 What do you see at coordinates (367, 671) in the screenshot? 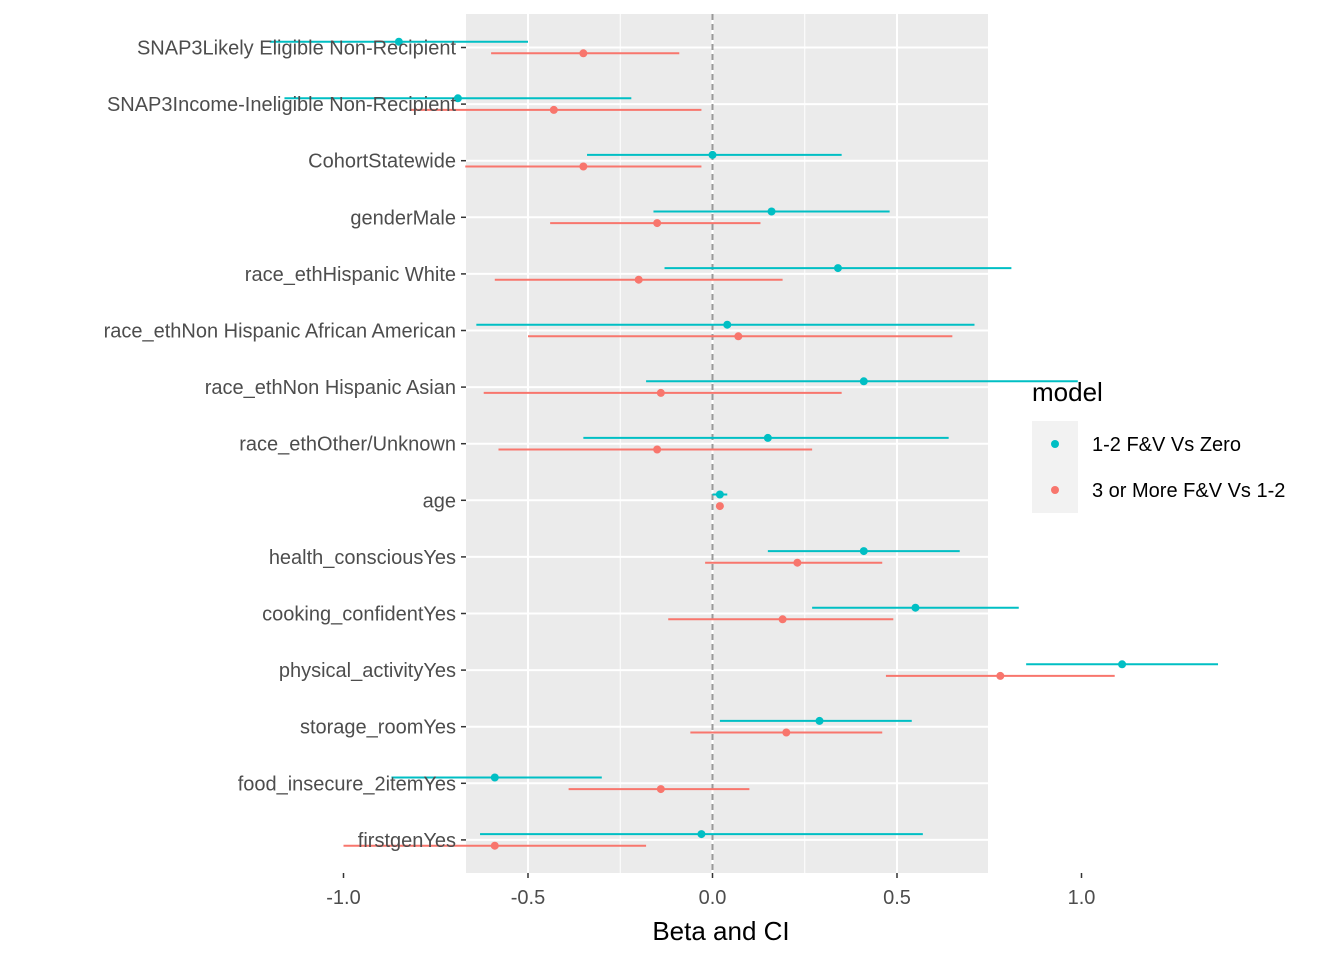
I see `y-tick-label: physical_activityYes` at bounding box center [367, 671].